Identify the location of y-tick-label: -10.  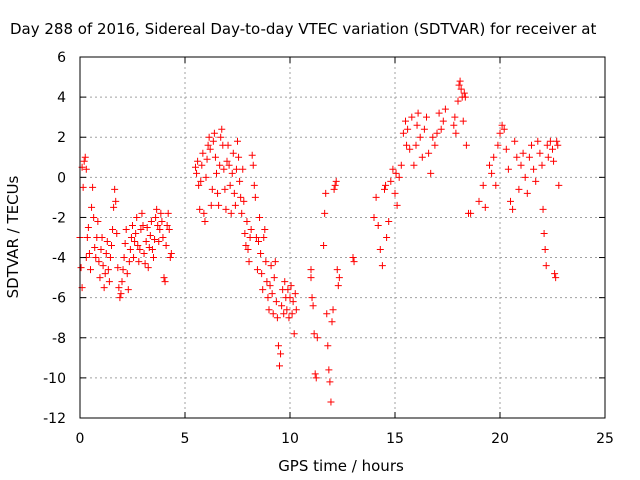
(54, 379).